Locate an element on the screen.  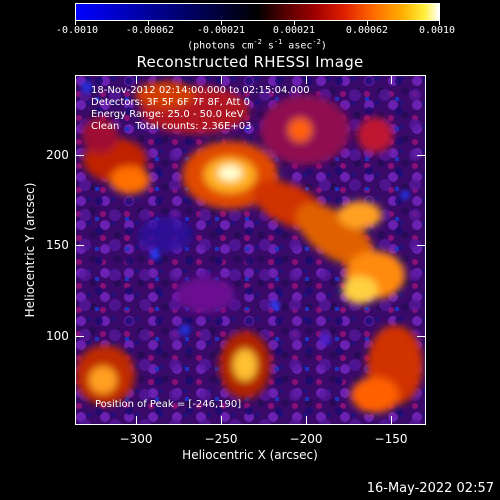
x-tick-label: −200 is located at coordinates (306, 439).